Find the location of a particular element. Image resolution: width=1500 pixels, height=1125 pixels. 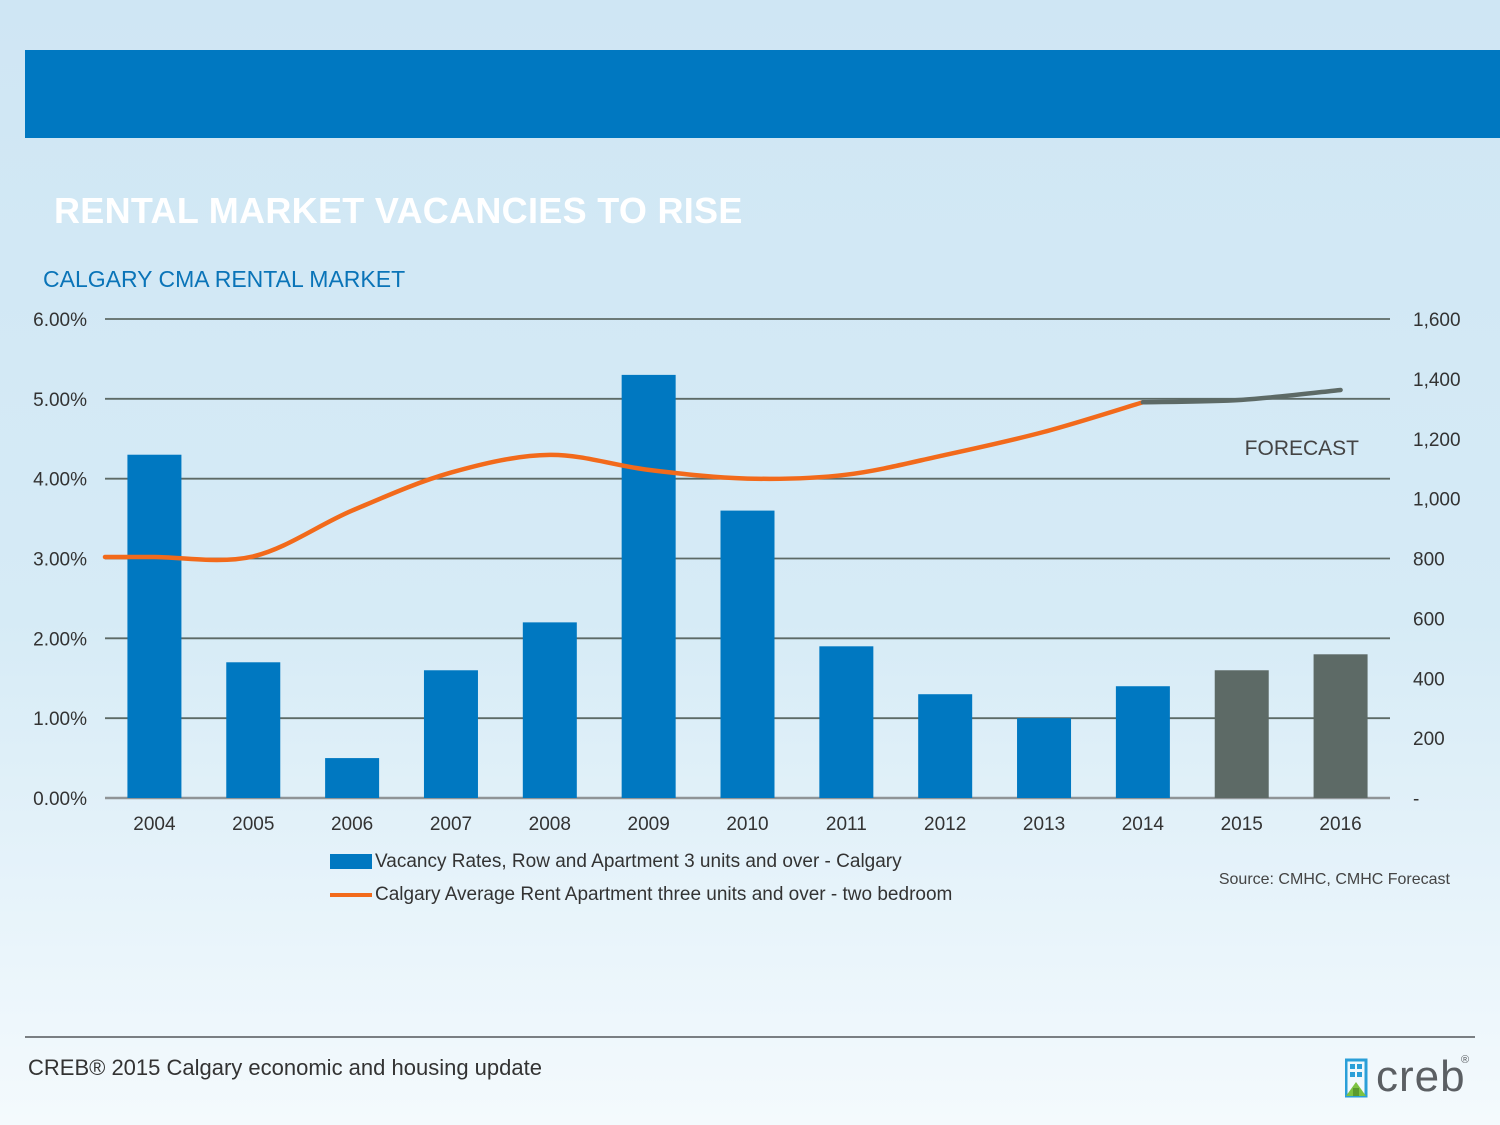

left-tick-label: 2.00% is located at coordinates (60, 639).